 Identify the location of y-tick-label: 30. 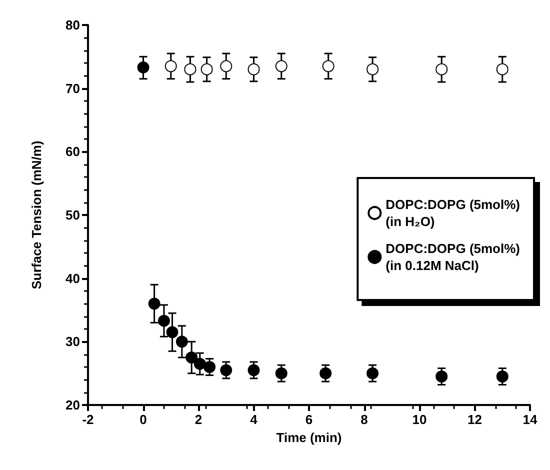
(73, 342).